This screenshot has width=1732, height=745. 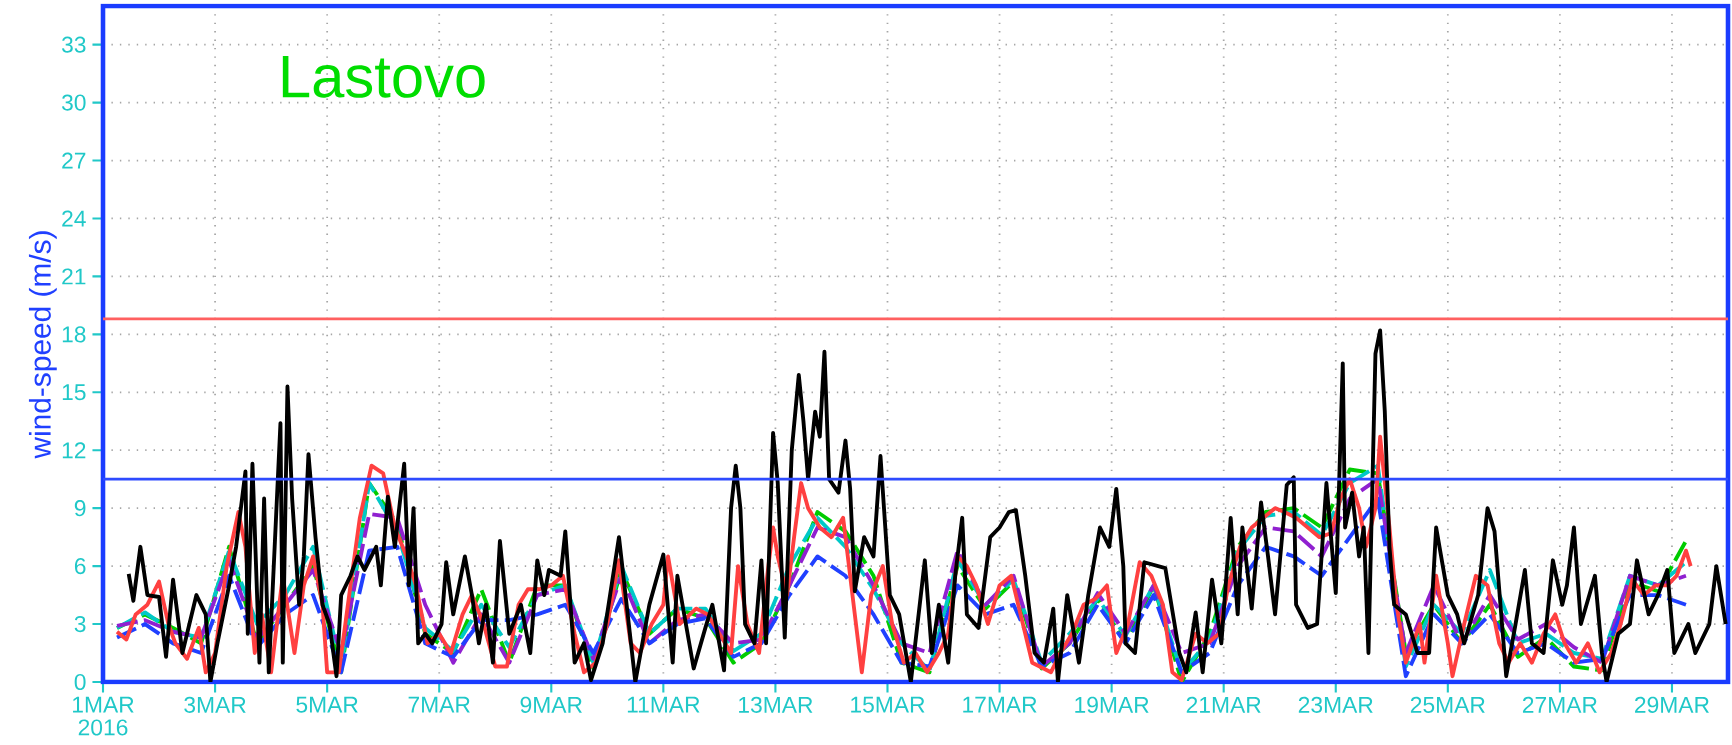 What do you see at coordinates (74, 218) in the screenshot?
I see `y-tick-label: 24` at bounding box center [74, 218].